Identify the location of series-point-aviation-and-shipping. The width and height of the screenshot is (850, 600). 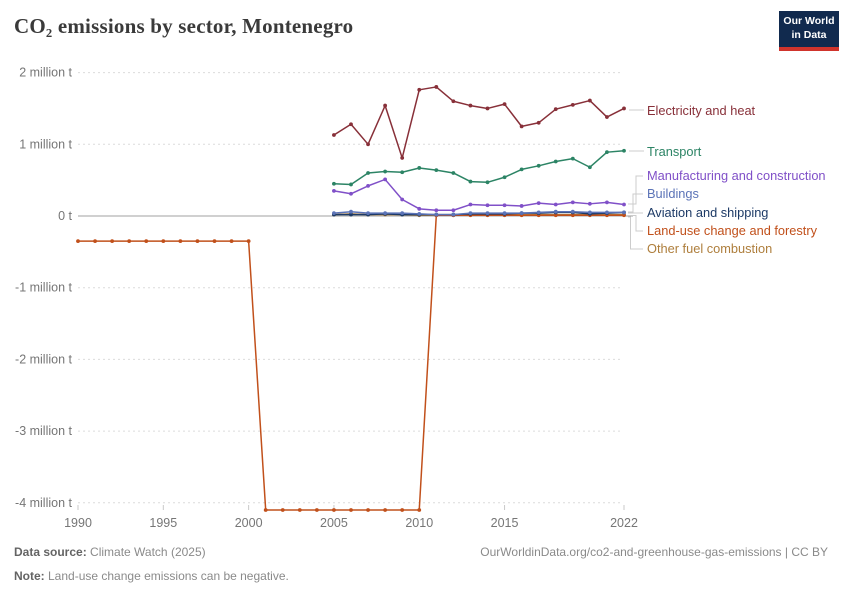
(351, 214).